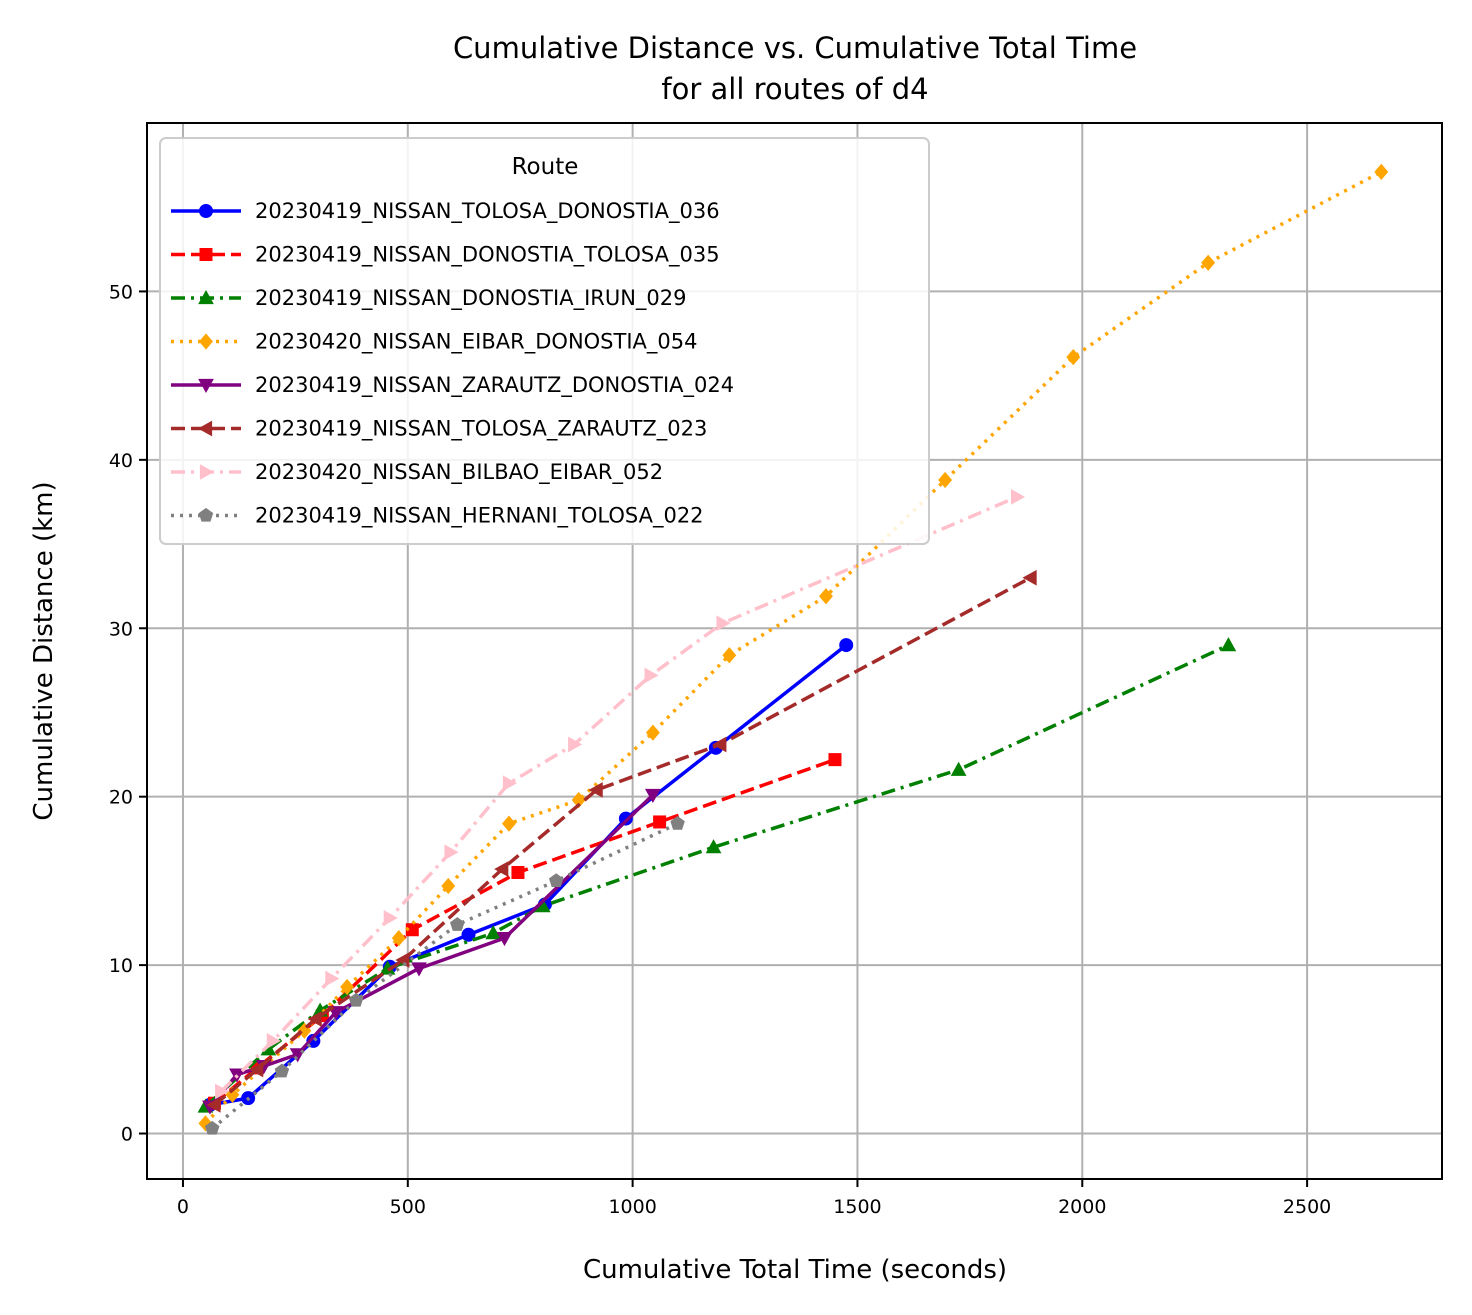 The width and height of the screenshot is (1472, 1315). I want to click on legend-entry: 20230419_NISSAN_DONOSTIA_IRUN_029, so click(429, 298).